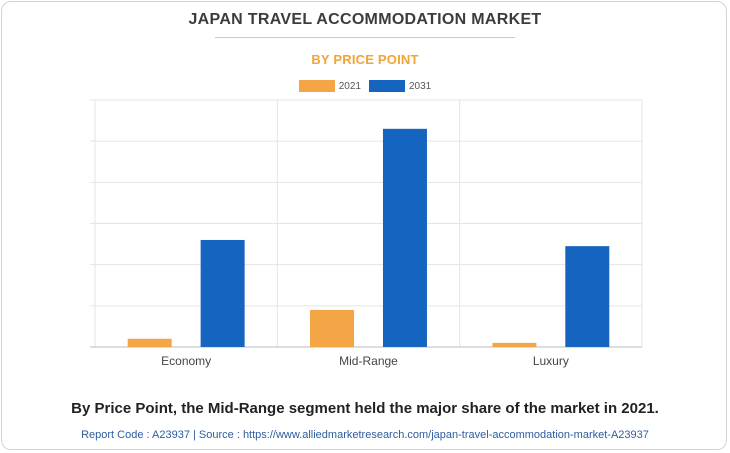 The height and width of the screenshot is (453, 730). Describe the element at coordinates (404, 237) in the screenshot. I see `bar-2031-mid-range` at that location.